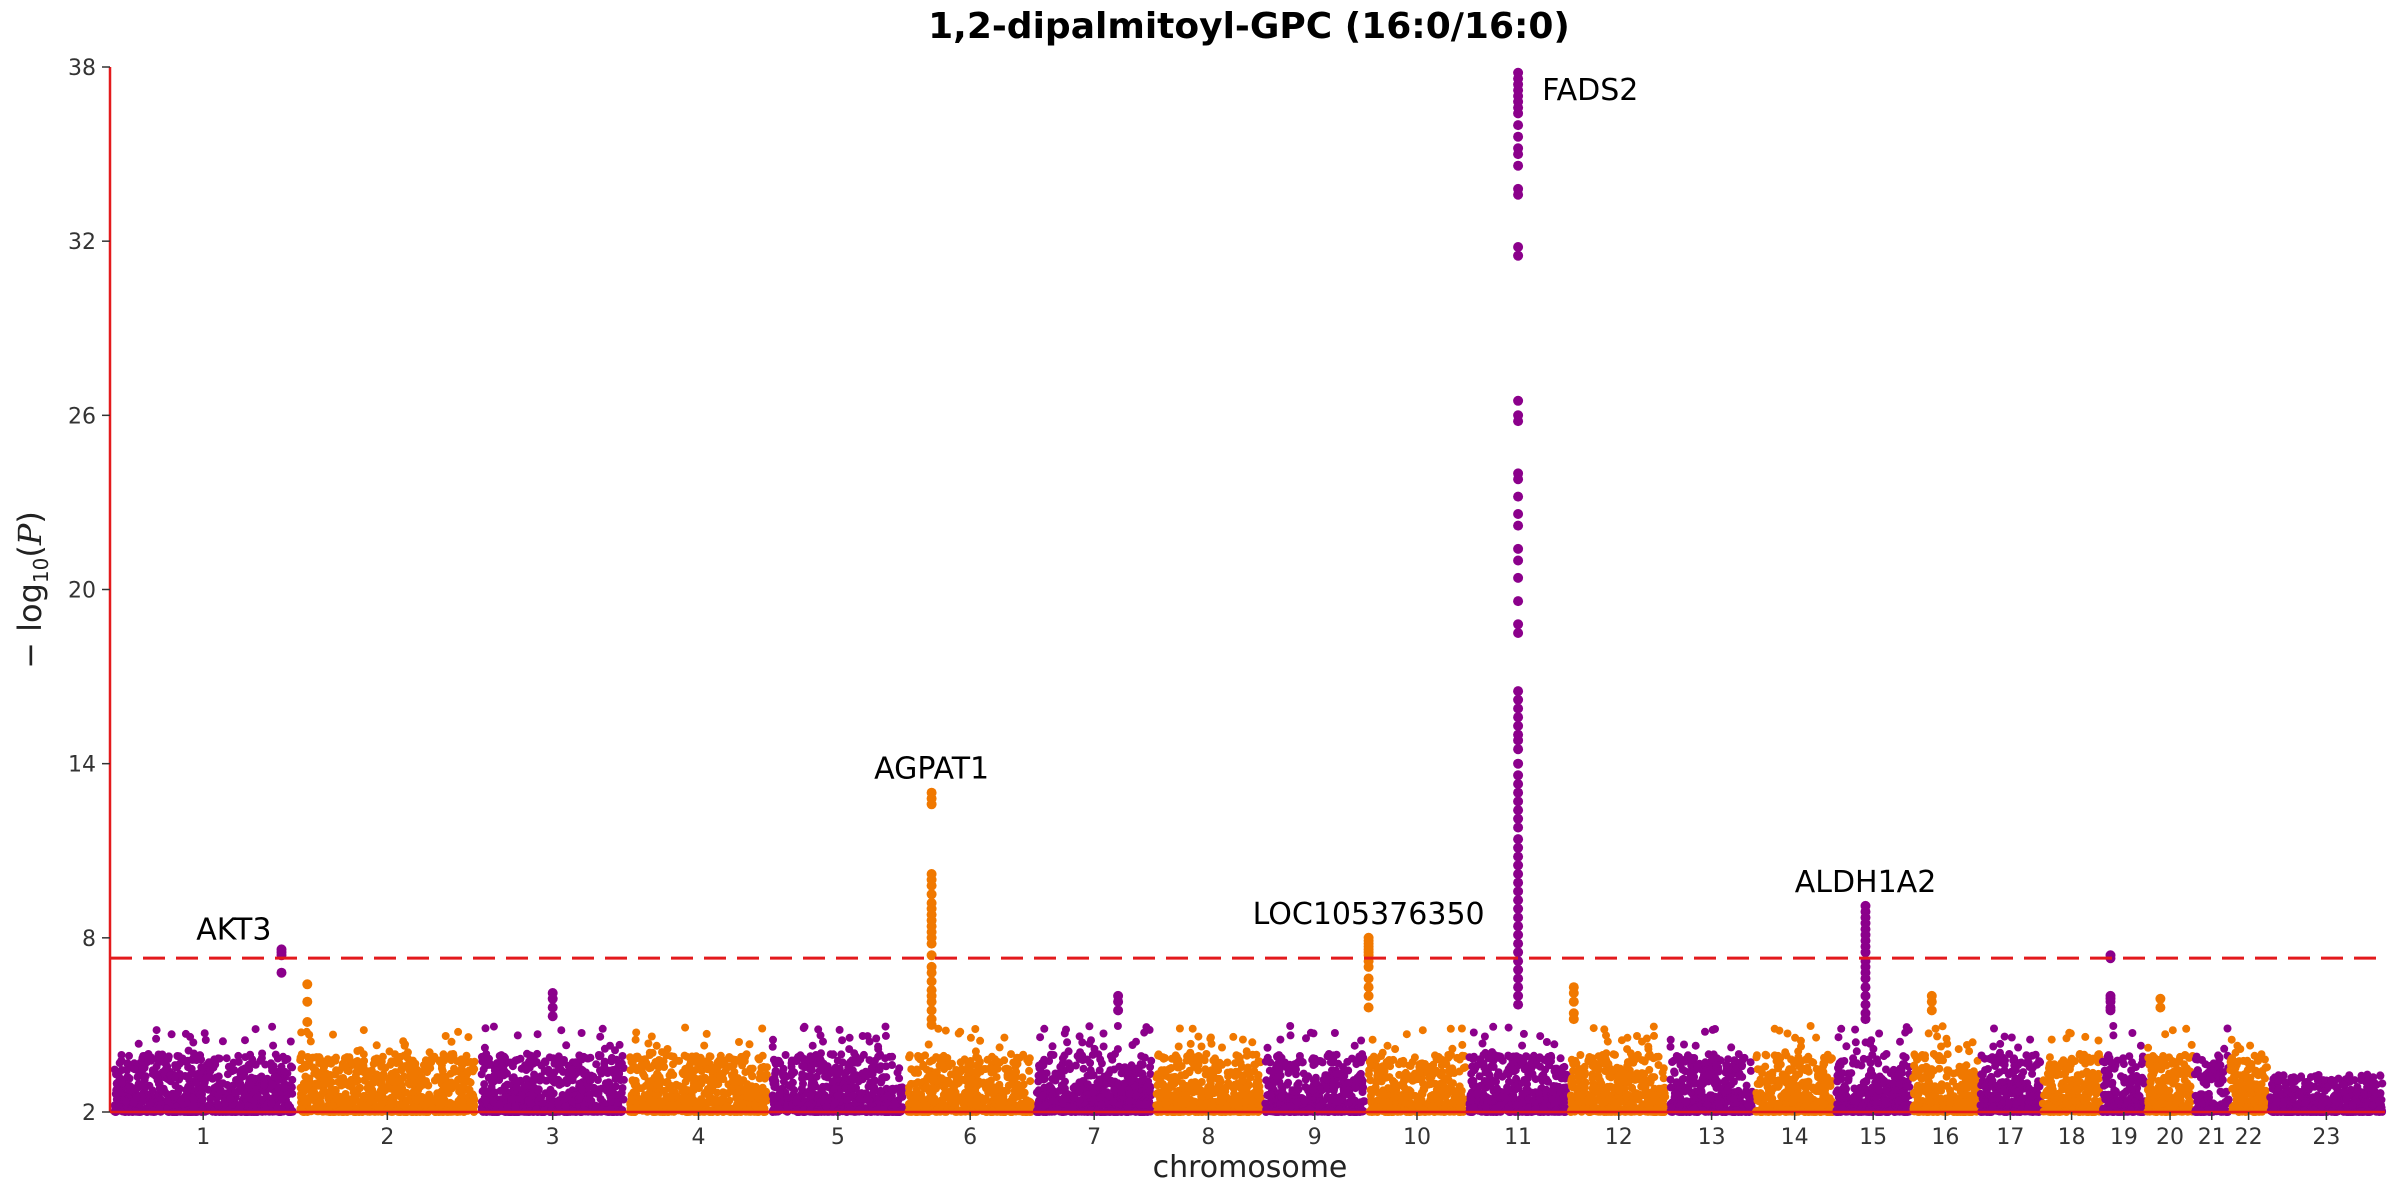 This screenshot has height=1200, width=2400. Describe the element at coordinates (1208, 1070) in the screenshot. I see `chromosome-8-points` at that location.